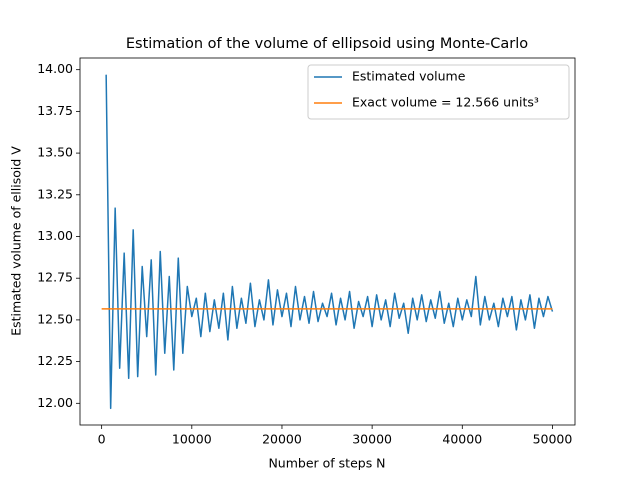 The image size is (640, 480). What do you see at coordinates (55, 193) in the screenshot?
I see `y-tick-label: 13.25` at bounding box center [55, 193].